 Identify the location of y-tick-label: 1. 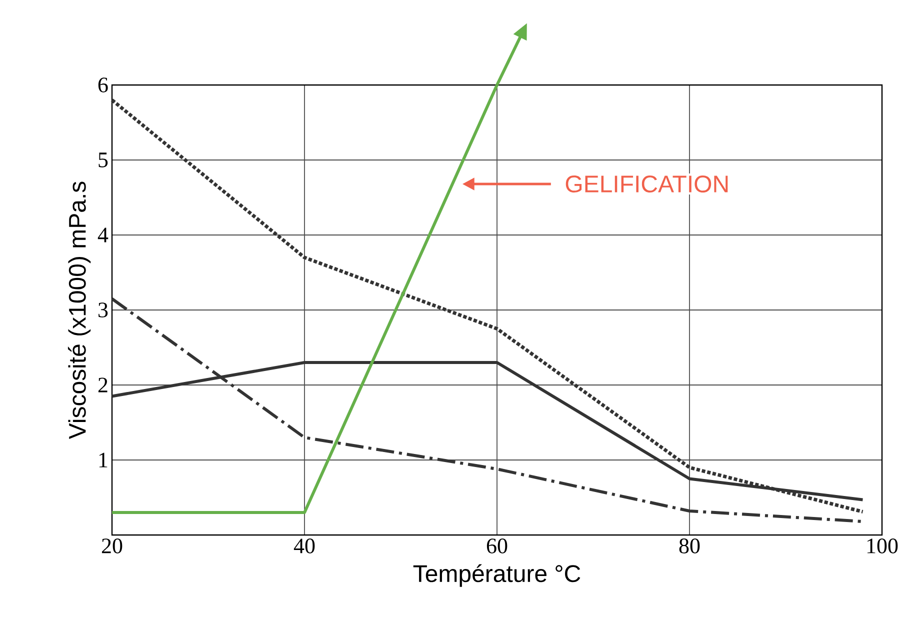
(103, 460).